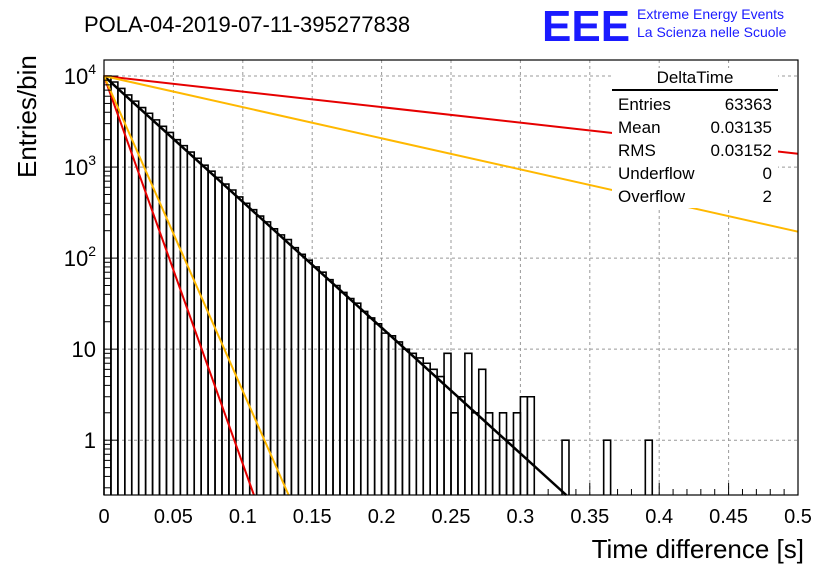  What do you see at coordinates (652, 196) in the screenshot?
I see `stats-label: Overflow` at bounding box center [652, 196].